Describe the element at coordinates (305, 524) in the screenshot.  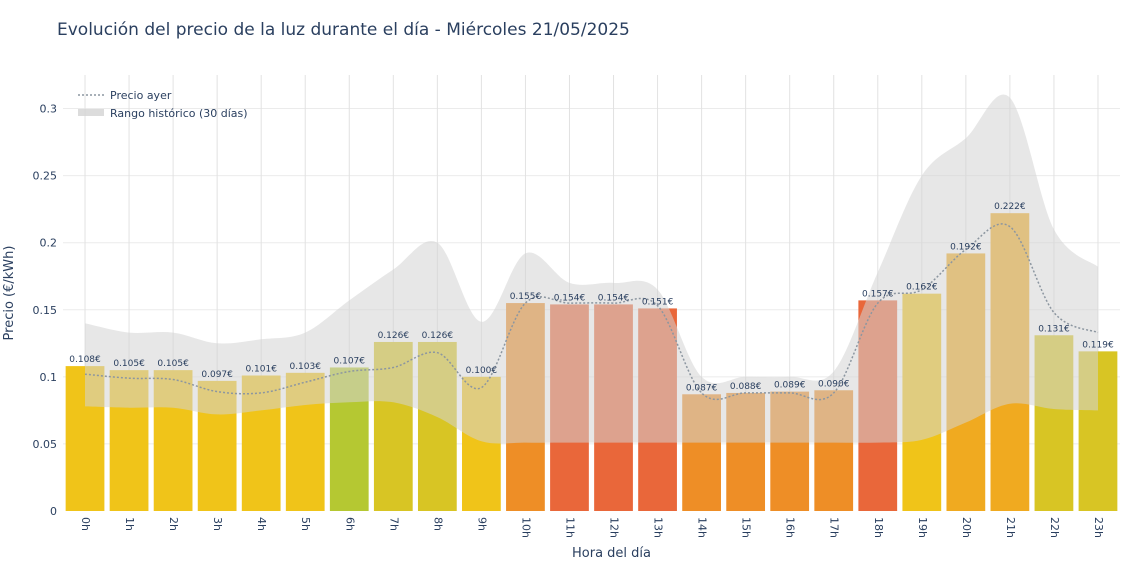
I see `x-tick-label-5h: 5h` at that location.